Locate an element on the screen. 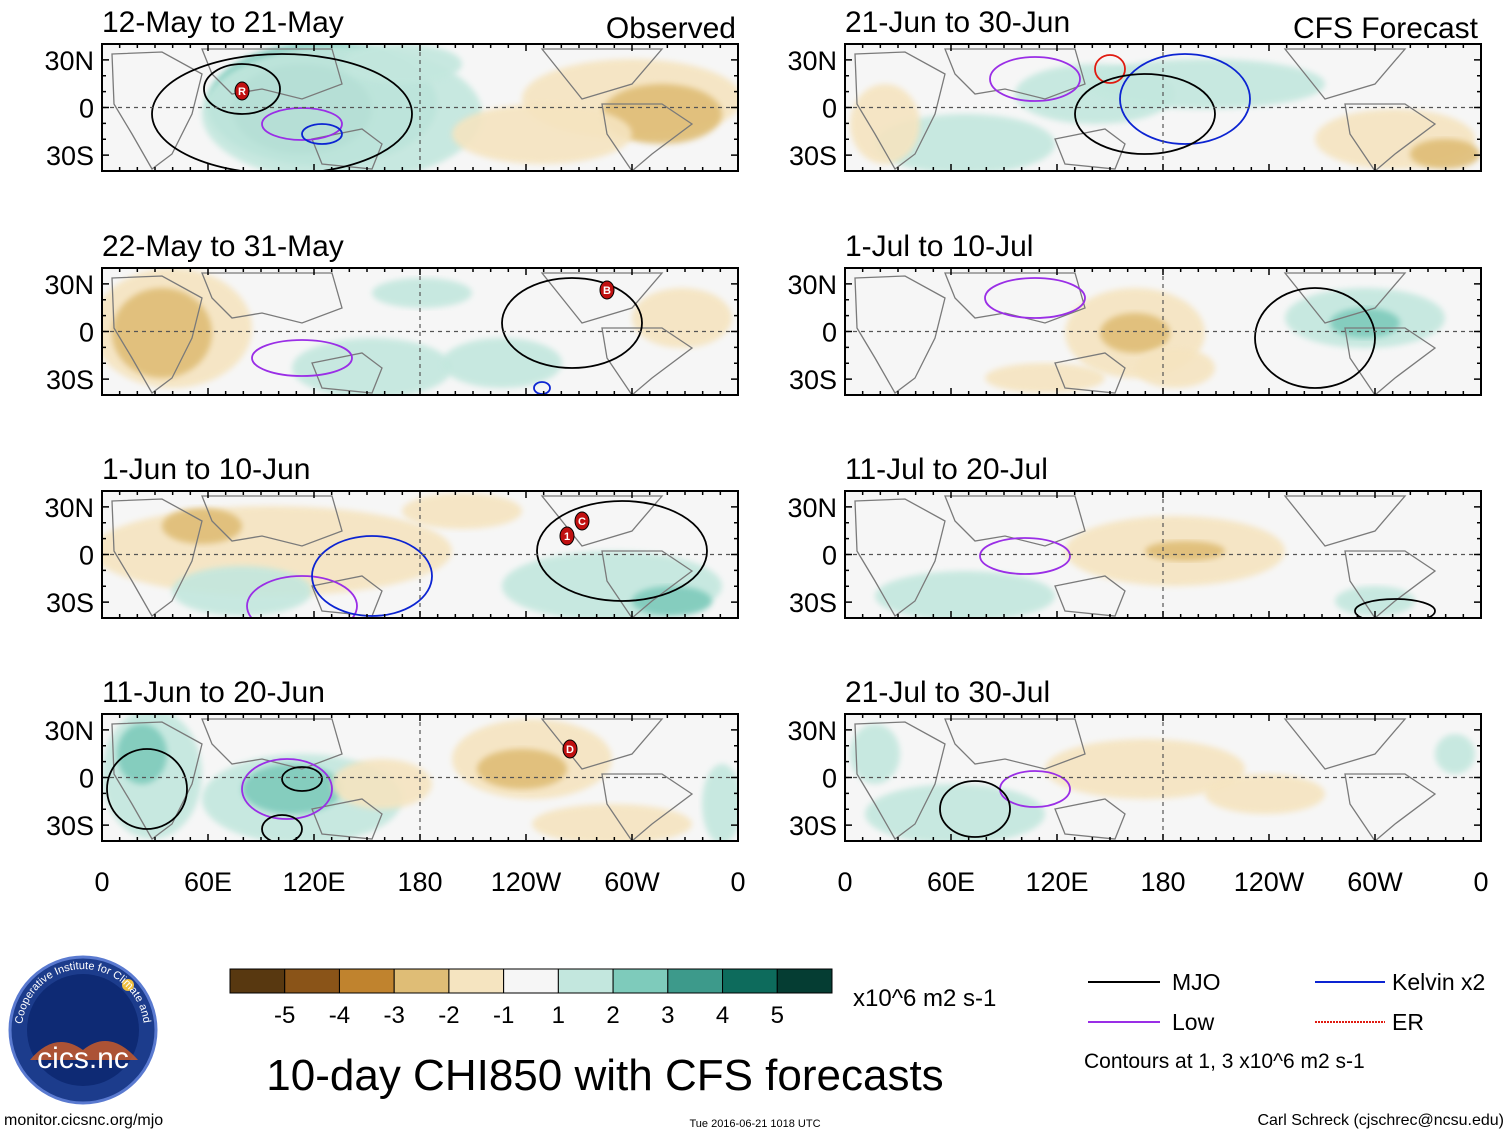 This screenshot has height=1137, width=1510. map-panel: 11-Jul to 20-Jul 30N 0 30S is located at coordinates (1134, 536).